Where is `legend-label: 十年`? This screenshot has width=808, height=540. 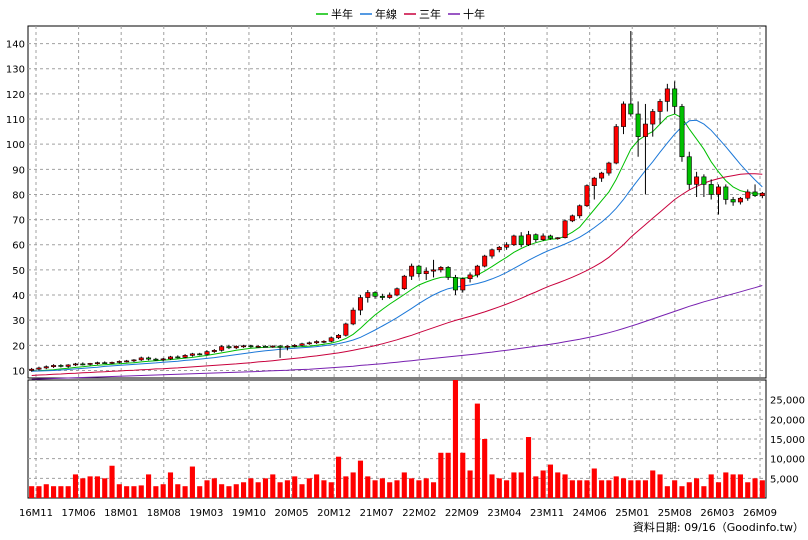
legend-label: 十年 is located at coordinates (474, 14).